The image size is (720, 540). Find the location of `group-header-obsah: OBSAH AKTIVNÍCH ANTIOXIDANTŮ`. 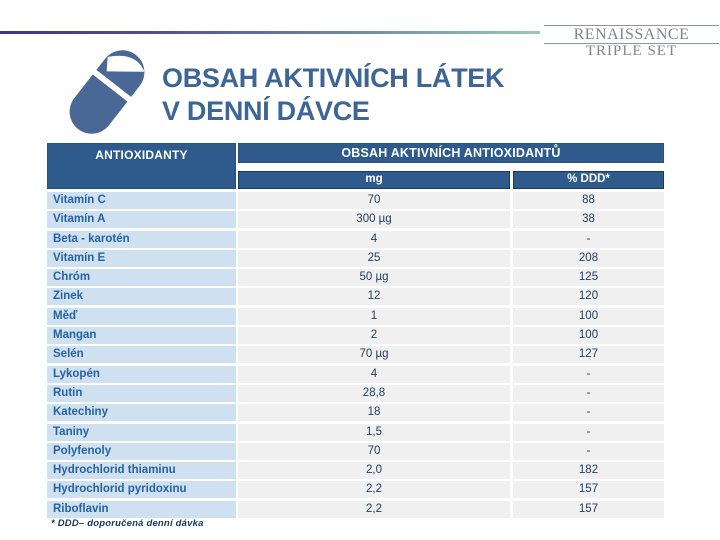

group-header-obsah: OBSAH AKTIVNÍCH ANTIOXIDANTŮ is located at coordinates (451, 153).